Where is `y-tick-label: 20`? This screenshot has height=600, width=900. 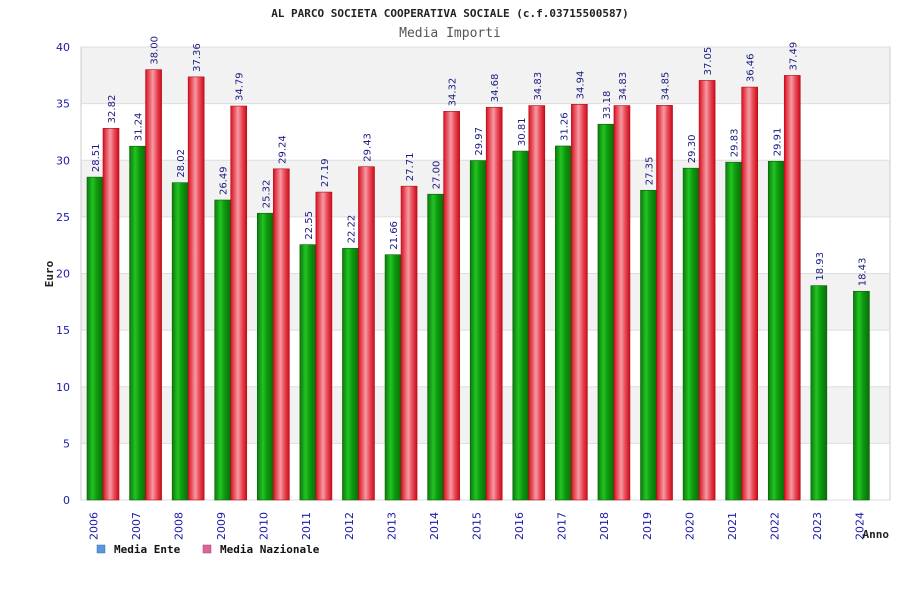
y-tick-label: 20 is located at coordinates (63, 274).